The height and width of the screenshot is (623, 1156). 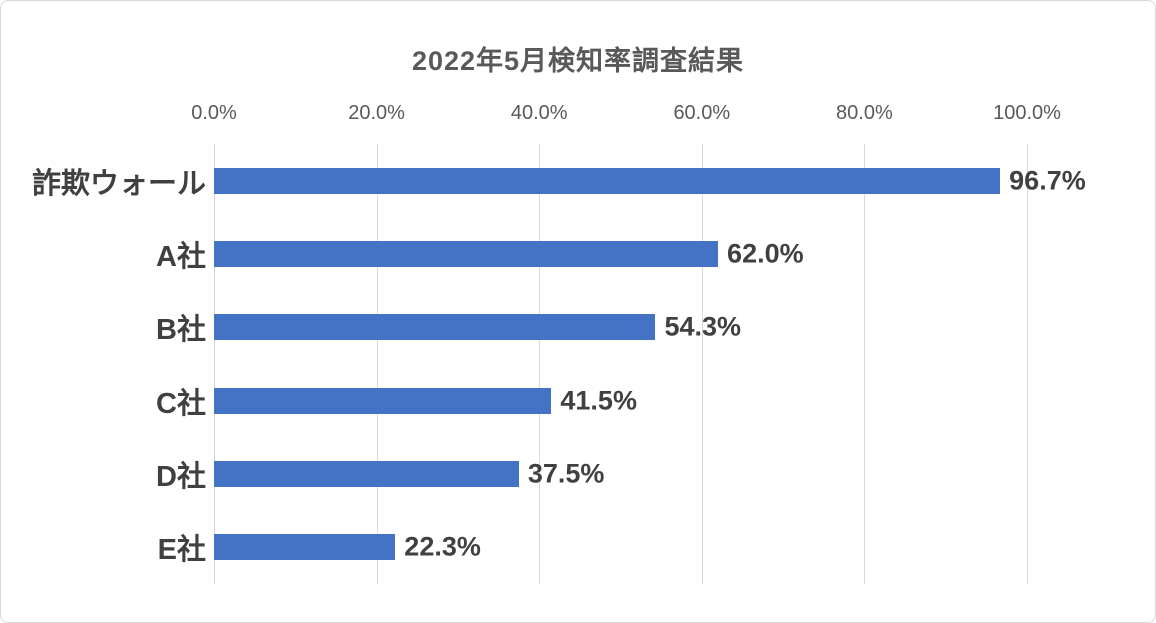 I want to click on x-axis-tick-label: 20.0%, so click(x=376, y=113).